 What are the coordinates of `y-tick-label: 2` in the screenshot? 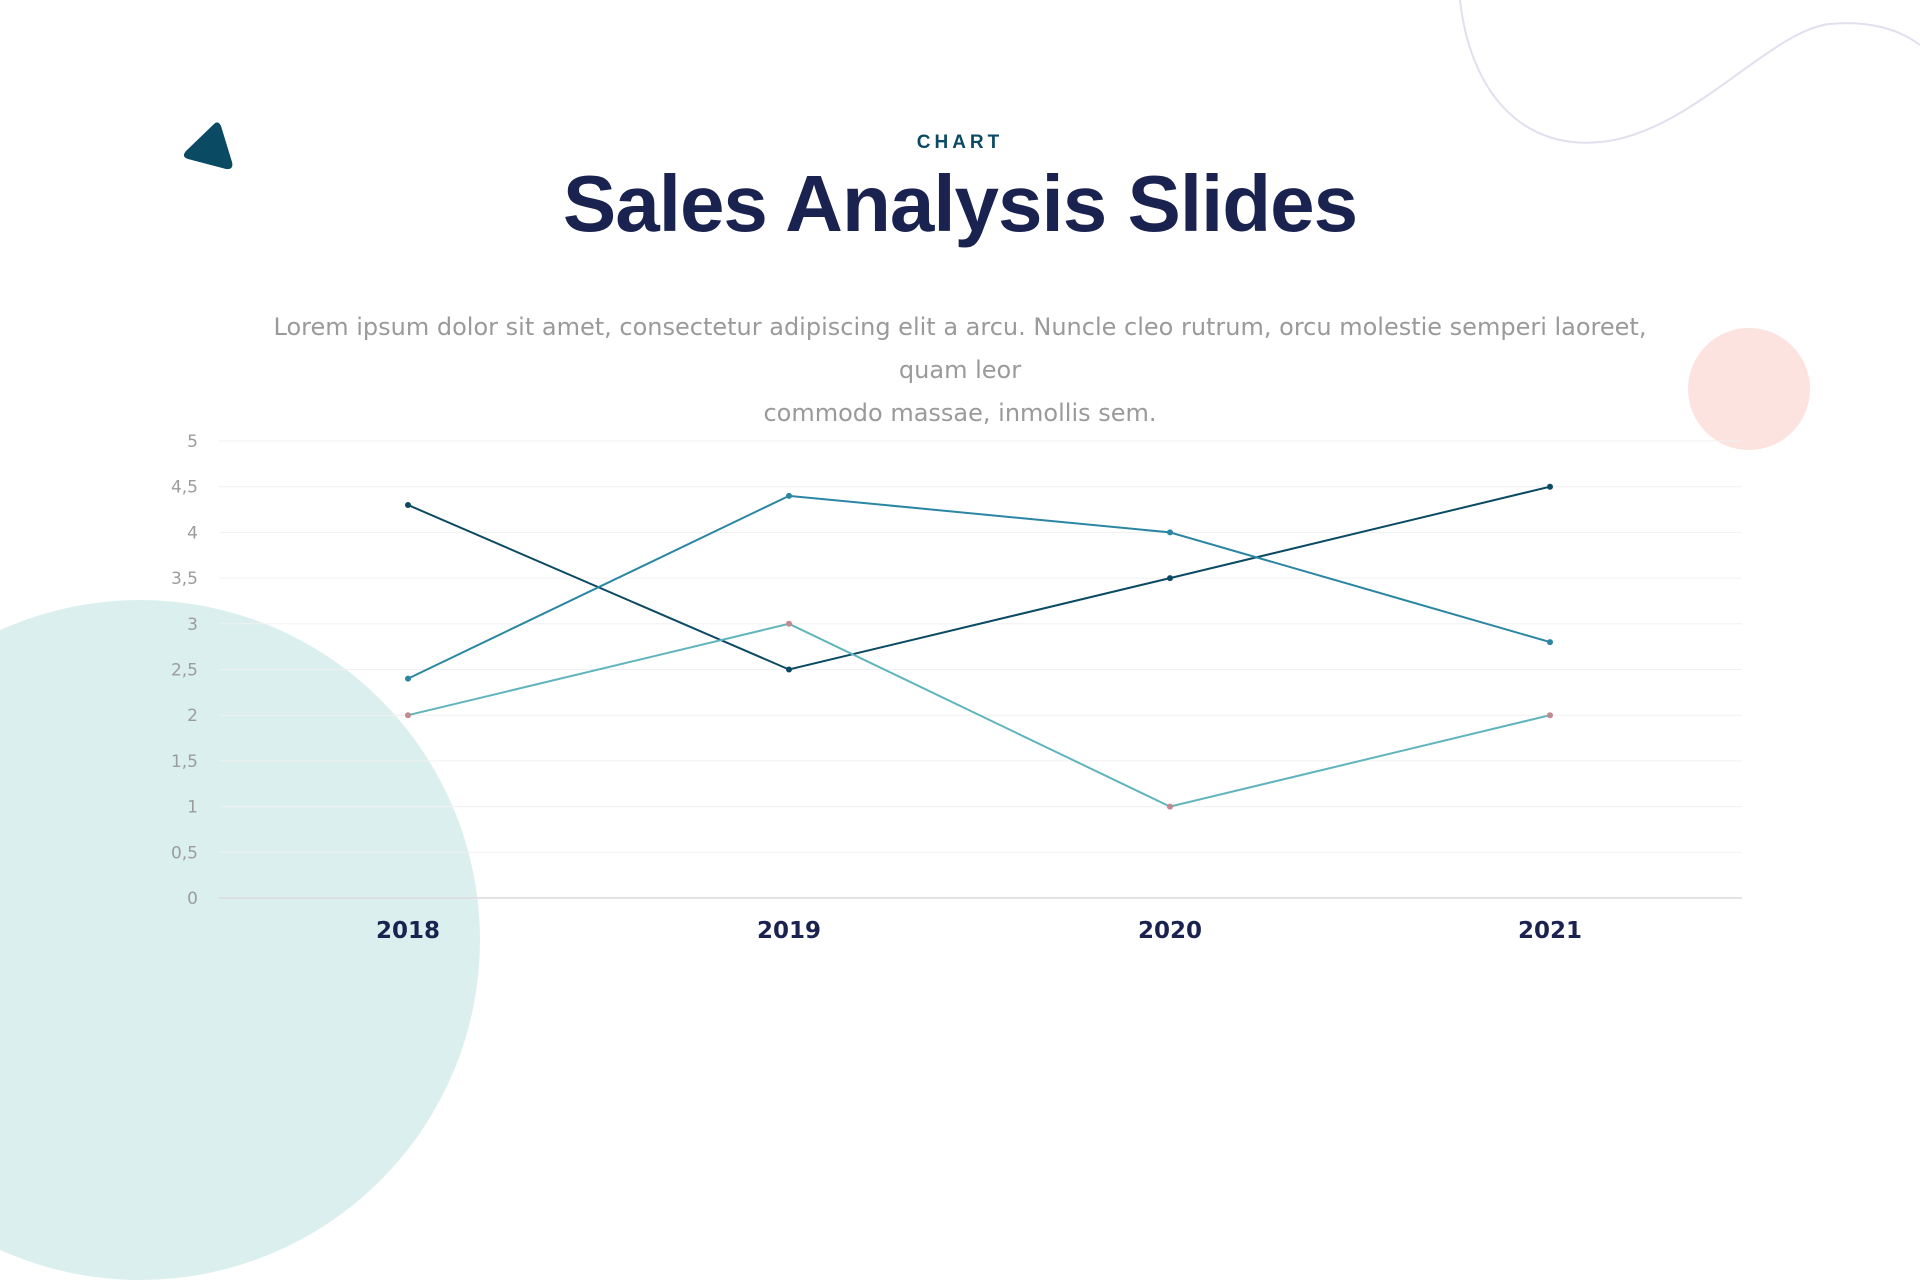 It's located at (192, 716).